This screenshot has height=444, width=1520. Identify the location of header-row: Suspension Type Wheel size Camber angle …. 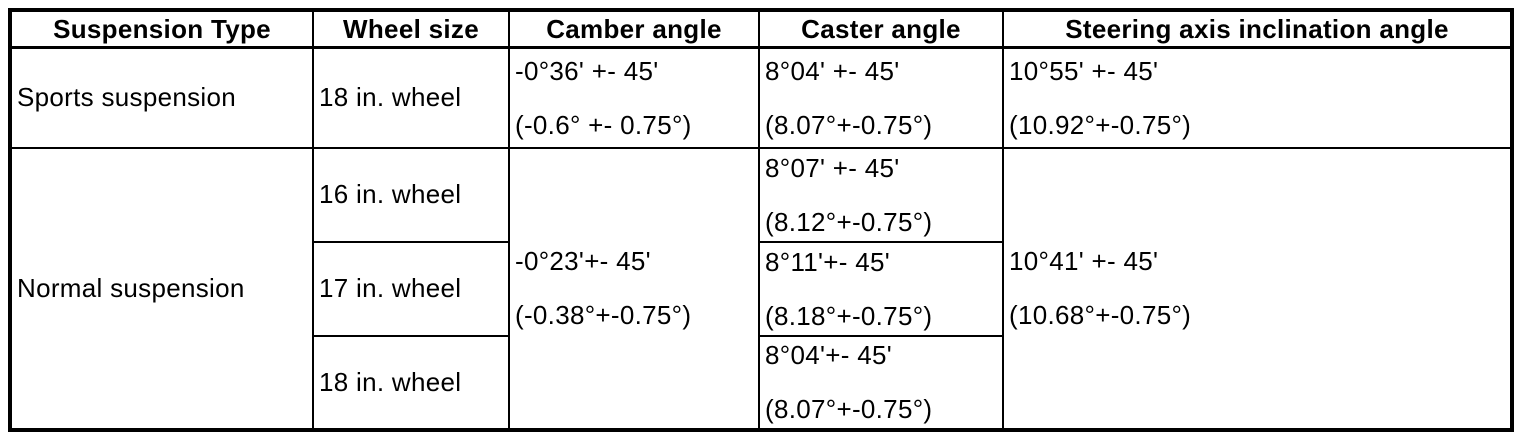
(761, 29).